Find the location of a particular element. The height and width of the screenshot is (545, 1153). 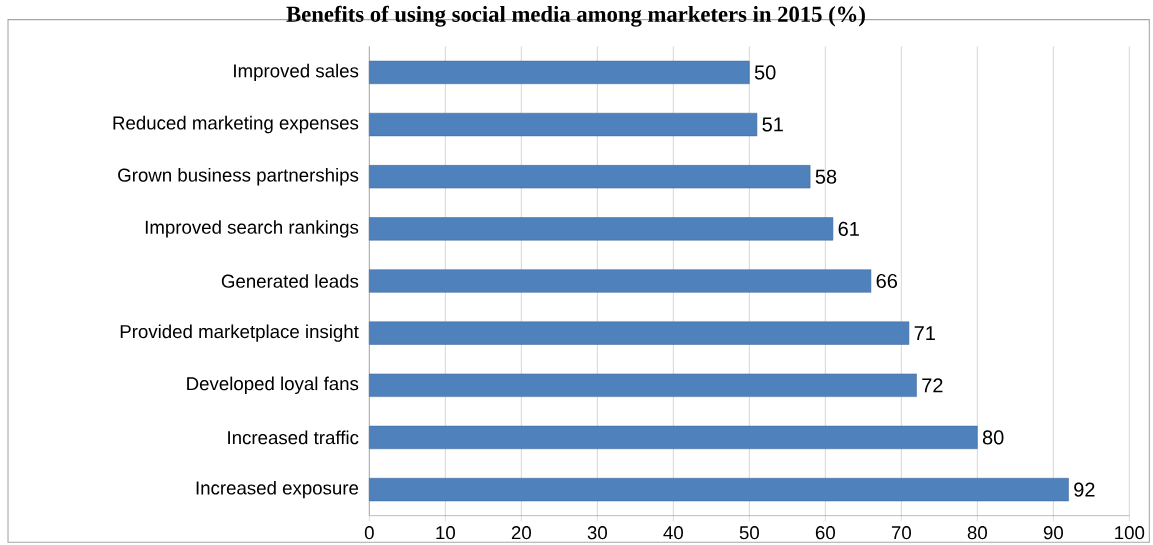

data-label: 66 is located at coordinates (887, 281).